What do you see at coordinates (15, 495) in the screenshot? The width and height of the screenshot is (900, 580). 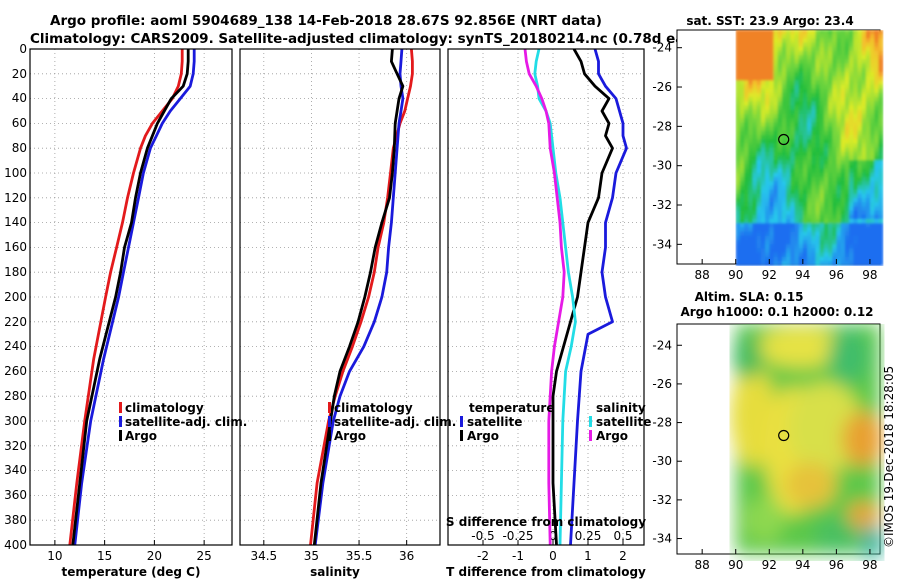 I see `depth-tick-label: 360` at bounding box center [15, 495].